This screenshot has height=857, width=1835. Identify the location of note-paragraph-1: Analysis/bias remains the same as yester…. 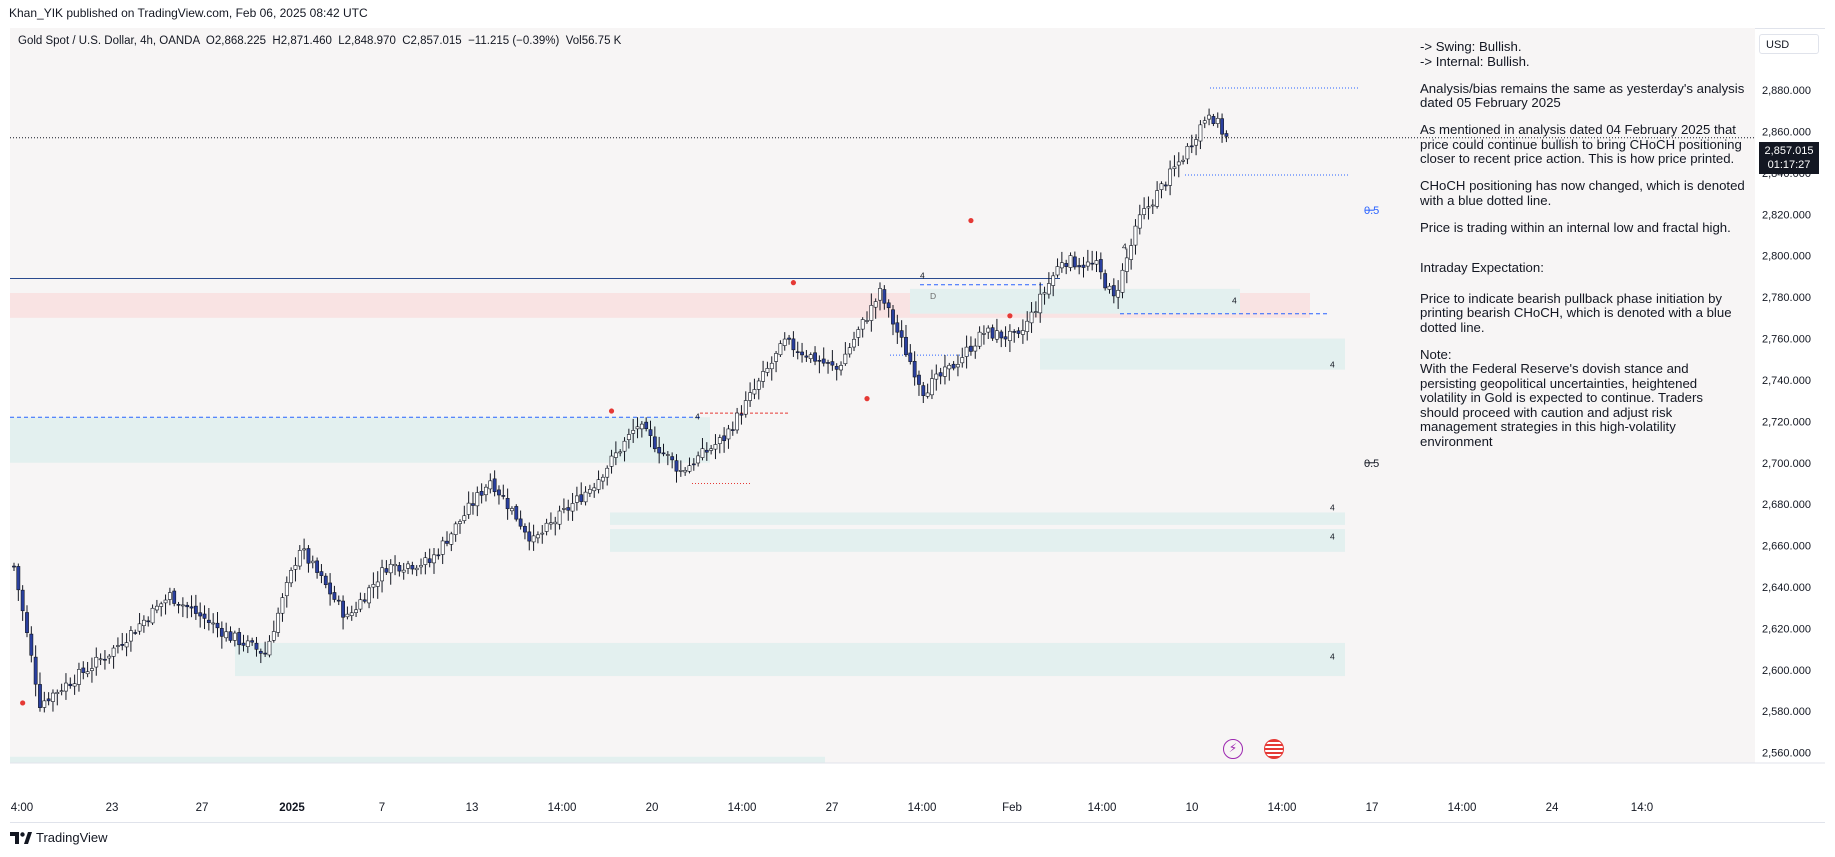
(1582, 95).